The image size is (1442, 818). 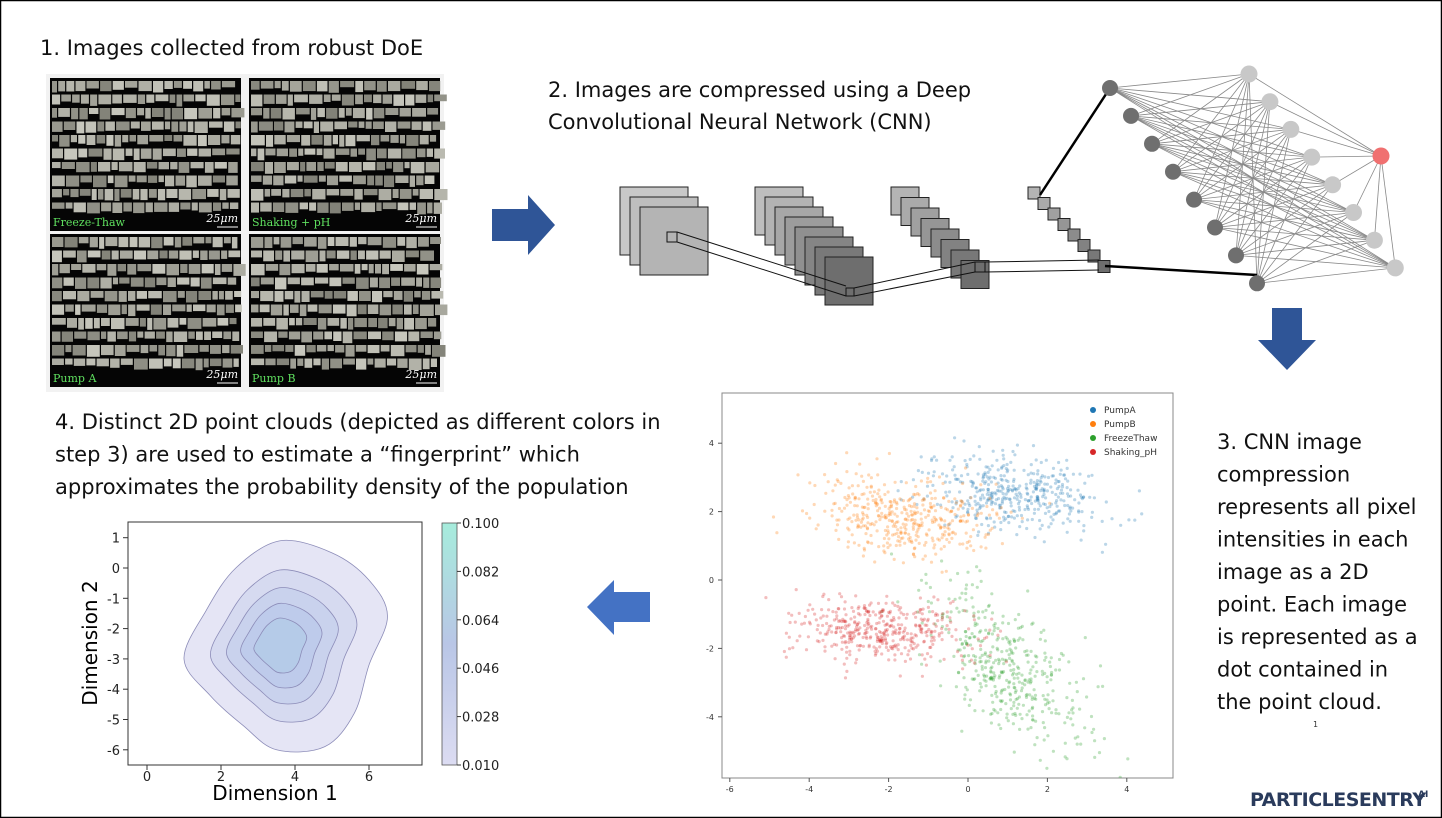 I want to click on cnn-connector, so click(x=1042, y=261).